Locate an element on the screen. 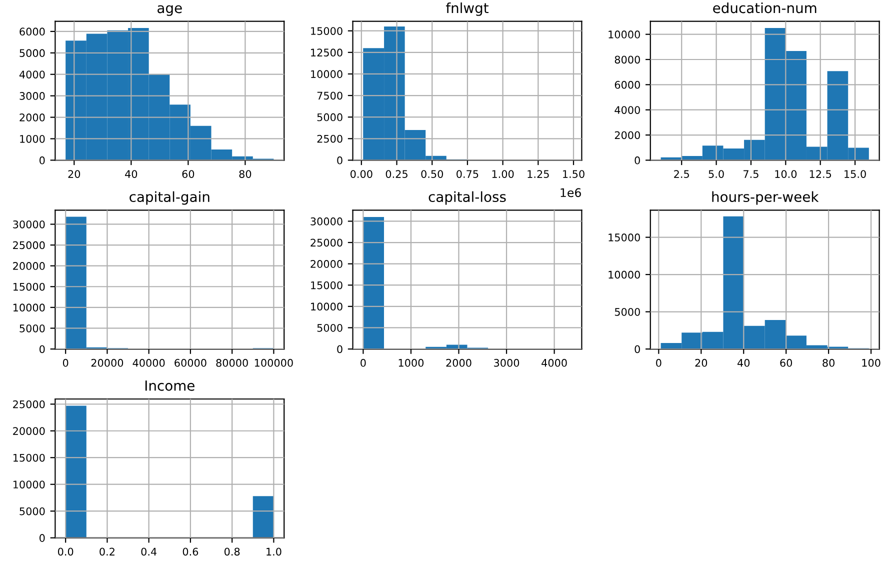  x-tick-label: 60000 is located at coordinates (190, 362).